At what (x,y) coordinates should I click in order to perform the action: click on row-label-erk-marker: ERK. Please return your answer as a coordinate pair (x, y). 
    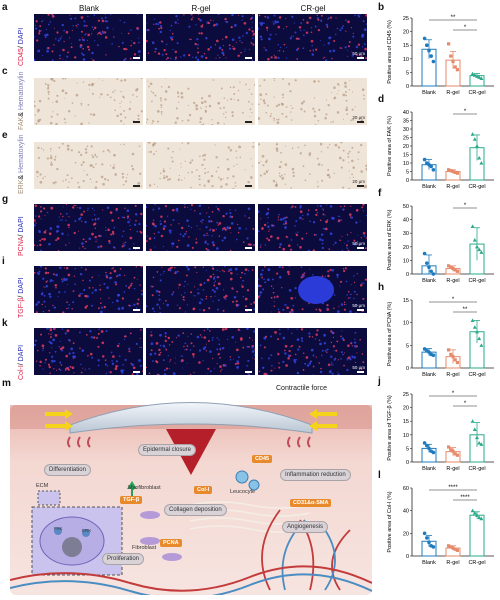
    Looking at the image, I should click on (21, 186).